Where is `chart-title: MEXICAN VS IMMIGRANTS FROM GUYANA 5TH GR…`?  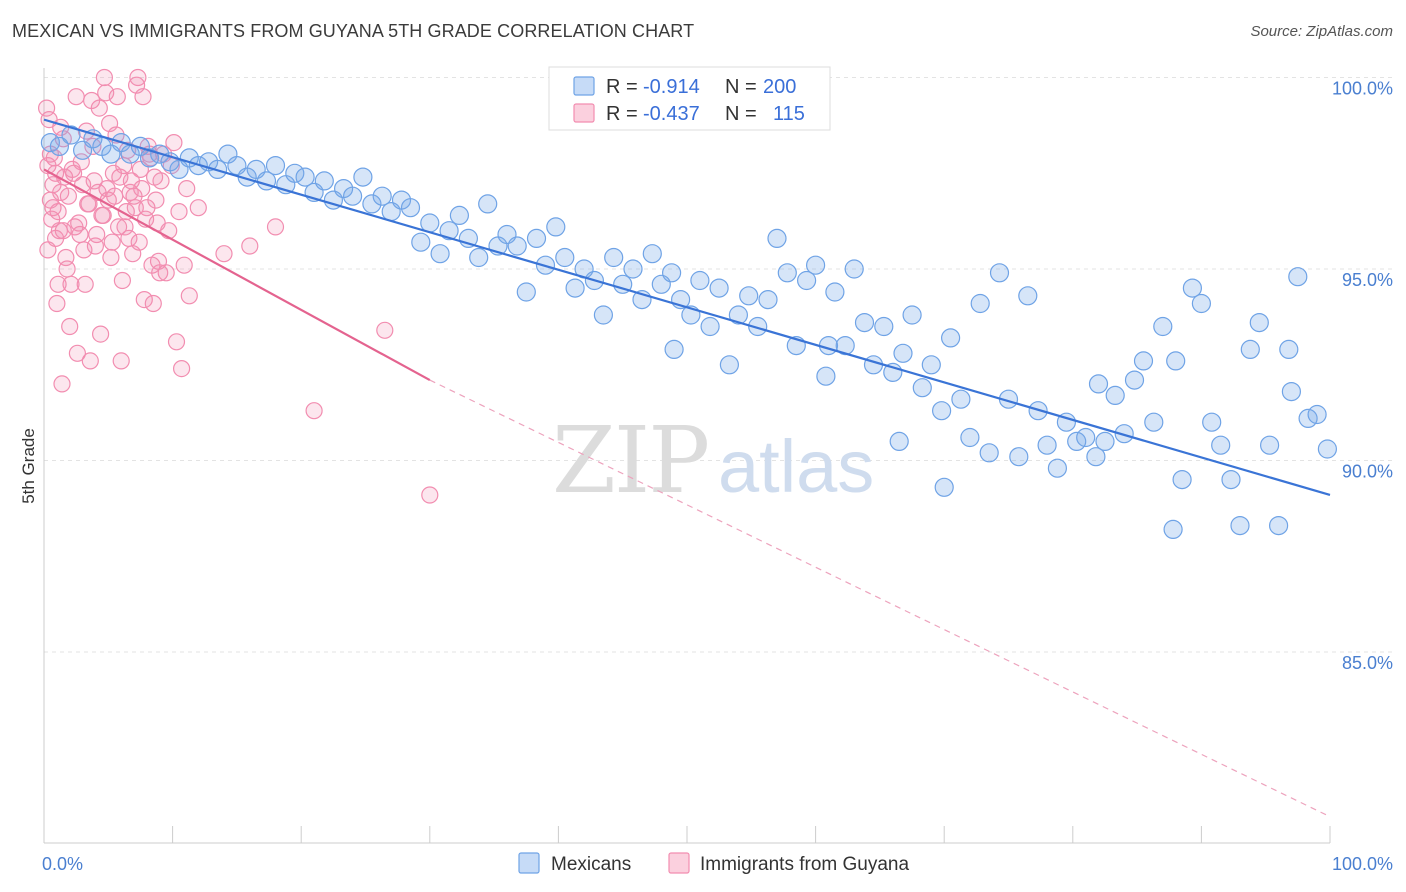
chart-title: MEXICAN VS IMMIGRANTS FROM GUYANA 5TH GR… is located at coordinates (353, 31).